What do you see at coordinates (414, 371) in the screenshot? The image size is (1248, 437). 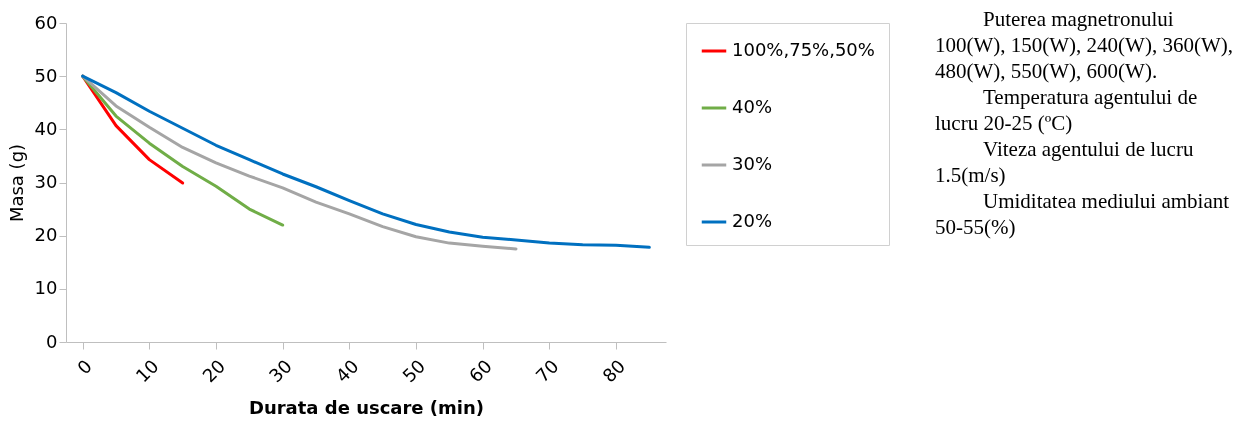 I see `x-tick-label: 50` at bounding box center [414, 371].